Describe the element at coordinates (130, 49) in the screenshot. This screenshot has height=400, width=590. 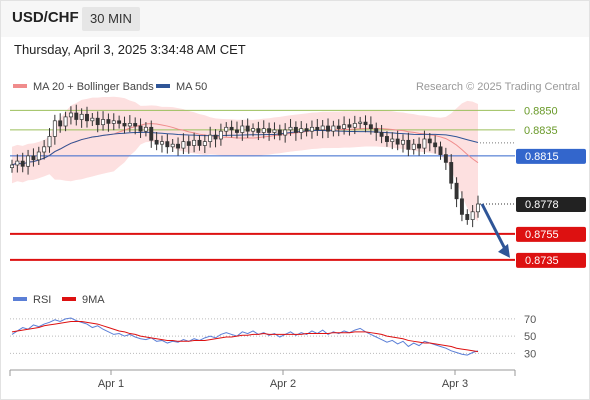
I see `datetime-label: Thursday, April 3, 2025 3:34:48 AM CET` at that location.